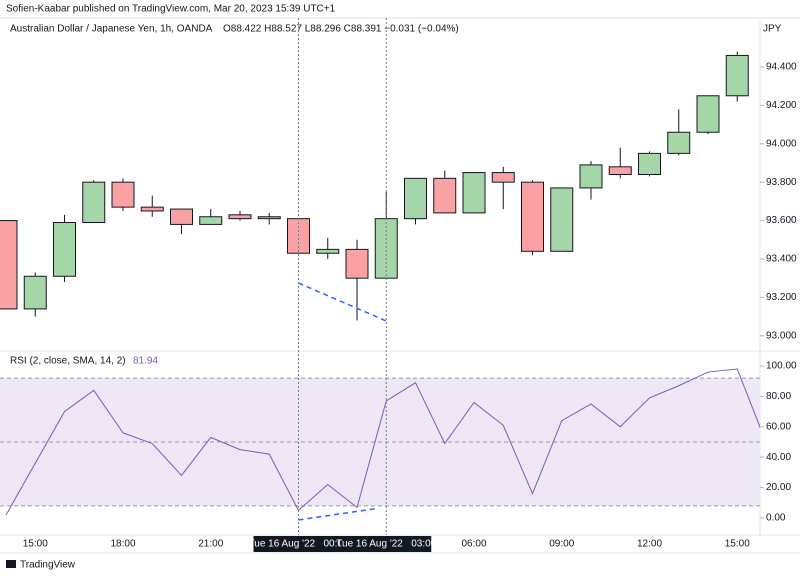 This screenshot has height=576, width=800. Describe the element at coordinates (778, 426) in the screenshot. I see `y-tick-label: 60.00` at that location.